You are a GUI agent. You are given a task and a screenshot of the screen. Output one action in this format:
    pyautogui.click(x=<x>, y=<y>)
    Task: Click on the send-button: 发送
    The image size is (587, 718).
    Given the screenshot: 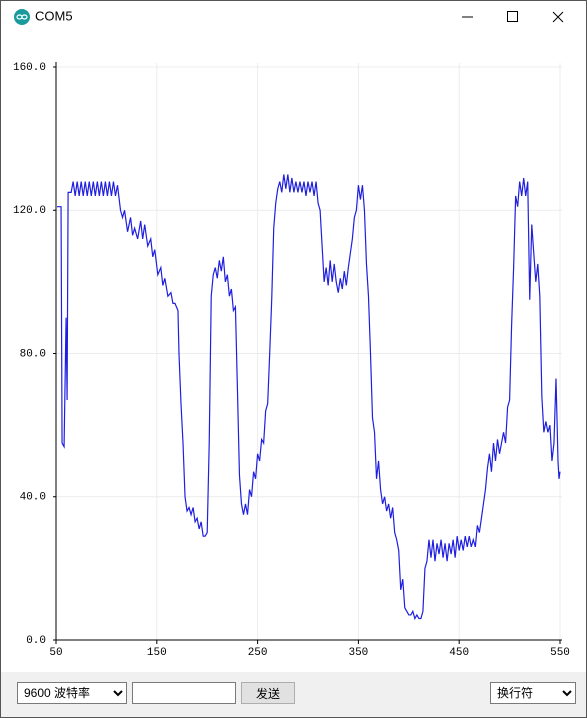 What is the action you would take?
    pyautogui.click(x=268, y=693)
    